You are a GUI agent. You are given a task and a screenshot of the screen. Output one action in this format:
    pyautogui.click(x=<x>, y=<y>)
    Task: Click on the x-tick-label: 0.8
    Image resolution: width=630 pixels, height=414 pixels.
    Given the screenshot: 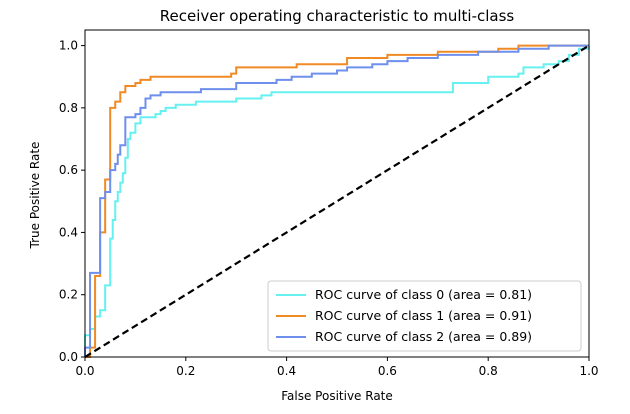 What is the action you would take?
    pyautogui.click(x=488, y=371)
    